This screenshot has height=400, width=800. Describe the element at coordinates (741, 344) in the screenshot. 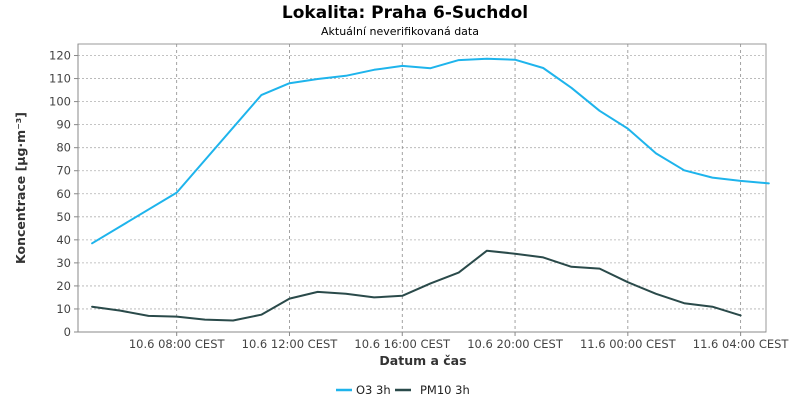

I see `x-tick-label: 11.6 04:00 CEST` at that location.